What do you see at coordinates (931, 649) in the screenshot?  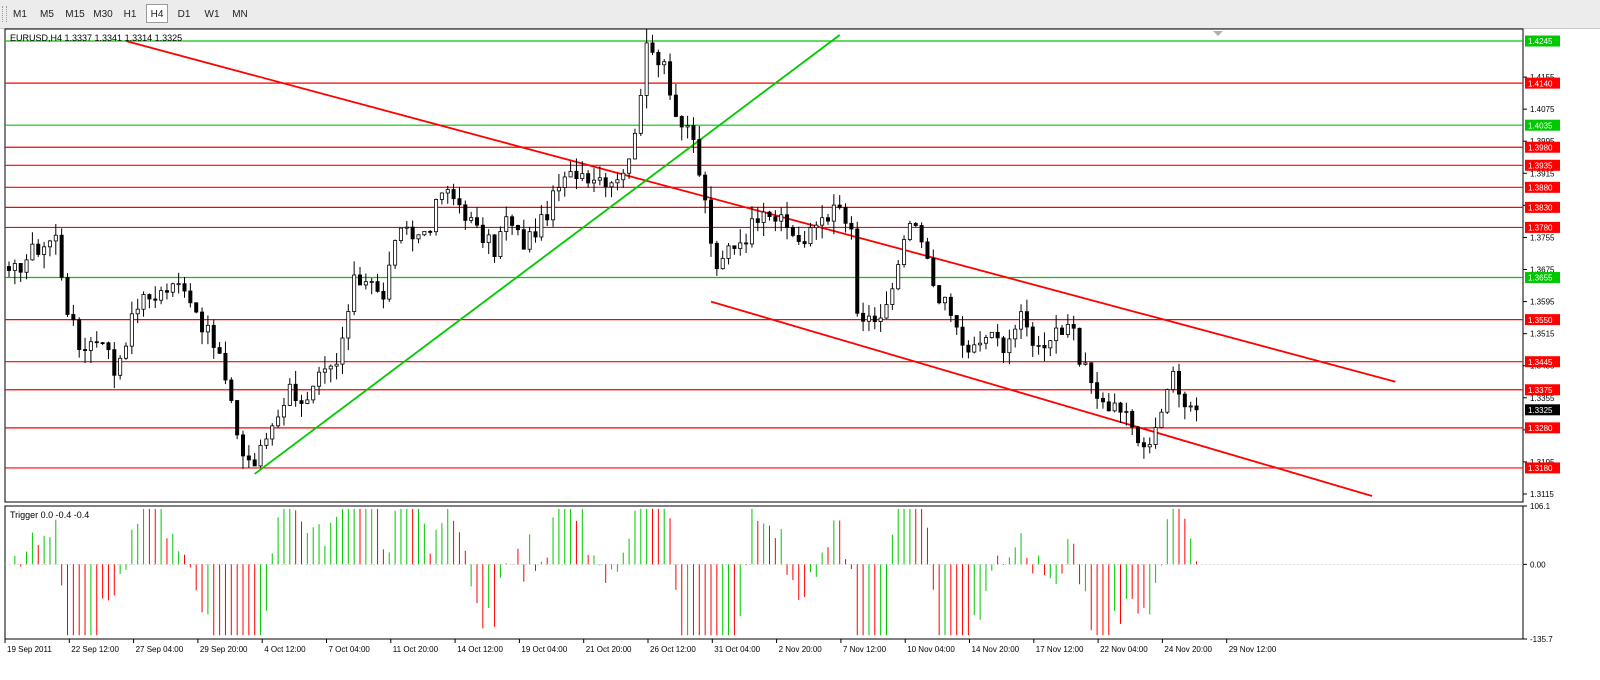 I see `time-tick-label: 10 Nov 04:00` at bounding box center [931, 649].